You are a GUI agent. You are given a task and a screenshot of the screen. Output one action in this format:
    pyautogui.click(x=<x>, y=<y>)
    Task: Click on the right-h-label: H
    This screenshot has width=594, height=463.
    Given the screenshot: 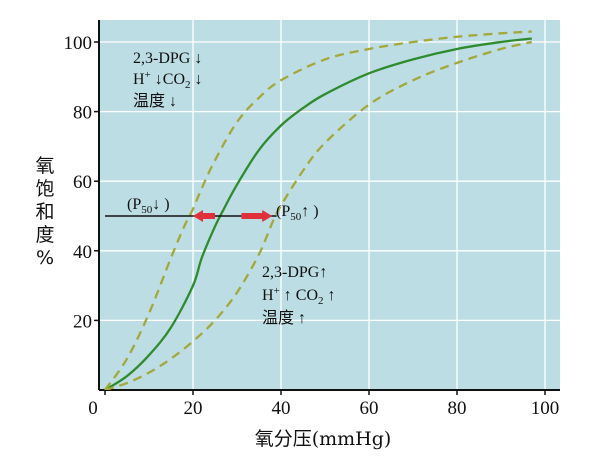 What is the action you would take?
    pyautogui.click(x=268, y=295)
    